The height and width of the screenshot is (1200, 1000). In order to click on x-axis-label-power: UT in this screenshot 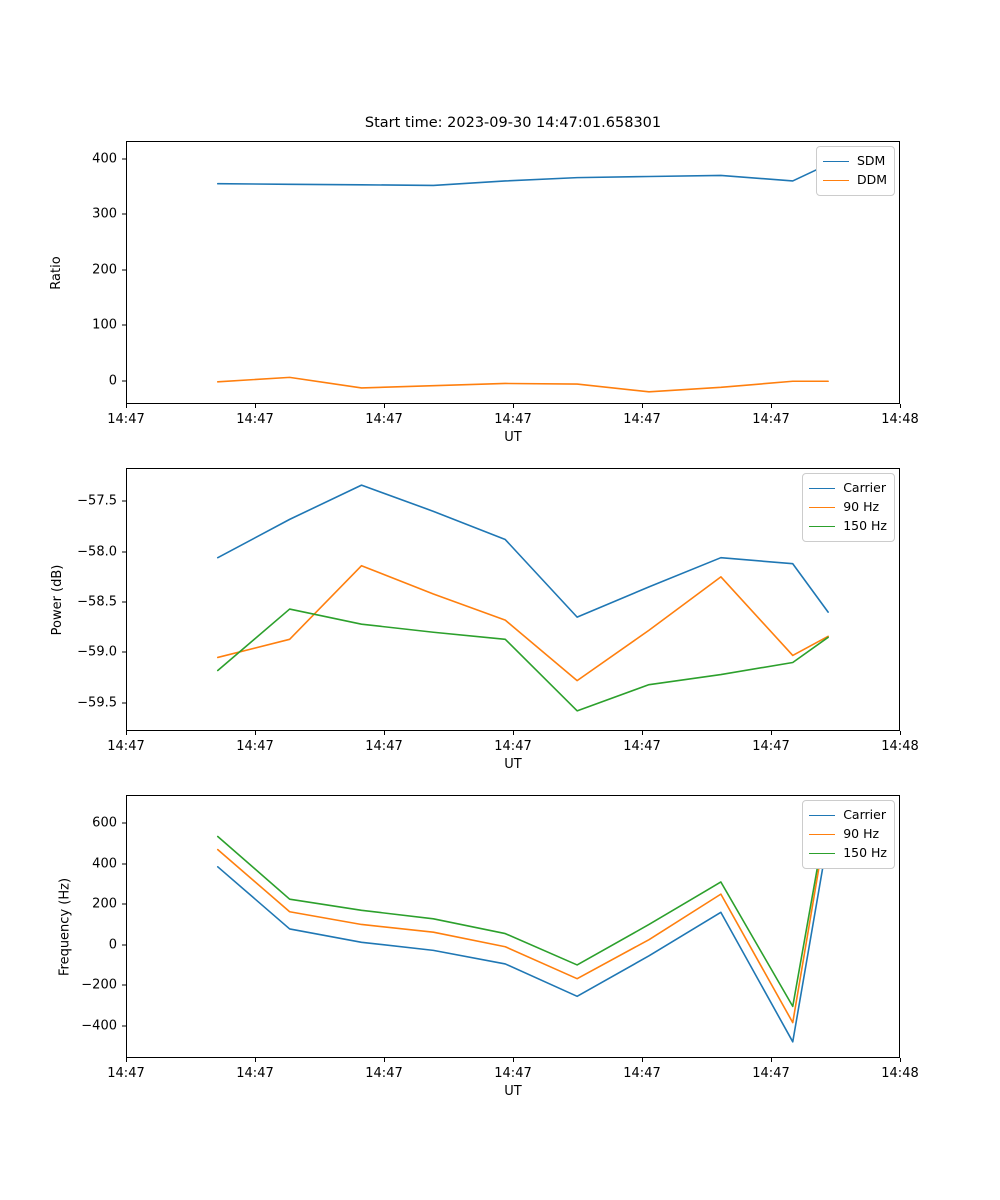, I will do `click(513, 764)`.